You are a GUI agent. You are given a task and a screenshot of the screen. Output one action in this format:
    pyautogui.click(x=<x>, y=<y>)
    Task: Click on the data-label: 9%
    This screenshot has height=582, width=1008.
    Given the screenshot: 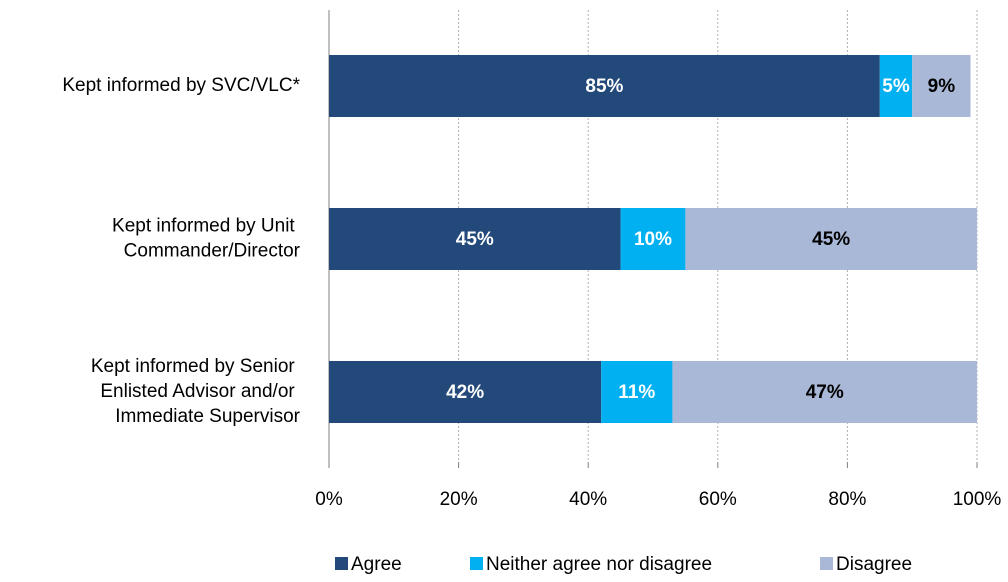 What is the action you would take?
    pyautogui.click(x=942, y=86)
    